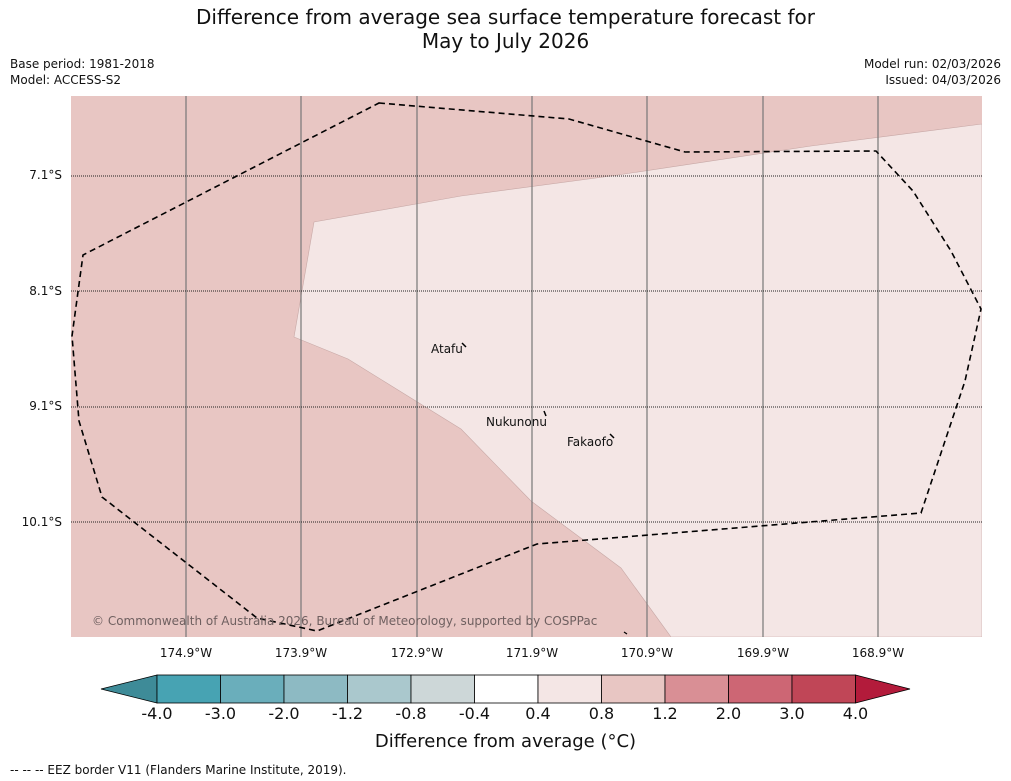 The height and width of the screenshot is (781, 1011). I want to click on colorbar-bin-minus4-minus3, so click(188, 689).